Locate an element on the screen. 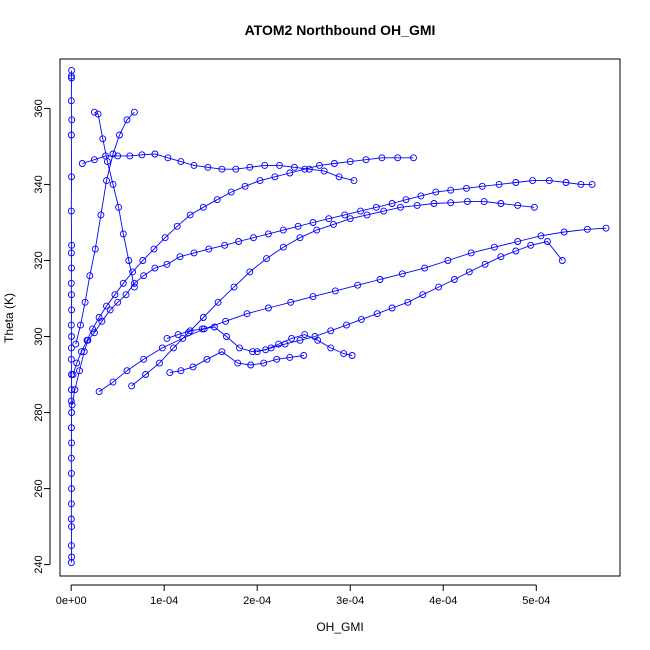 The height and width of the screenshot is (650, 650). chart-title: ATOM2 Northbound OH_GMI is located at coordinates (340, 30).